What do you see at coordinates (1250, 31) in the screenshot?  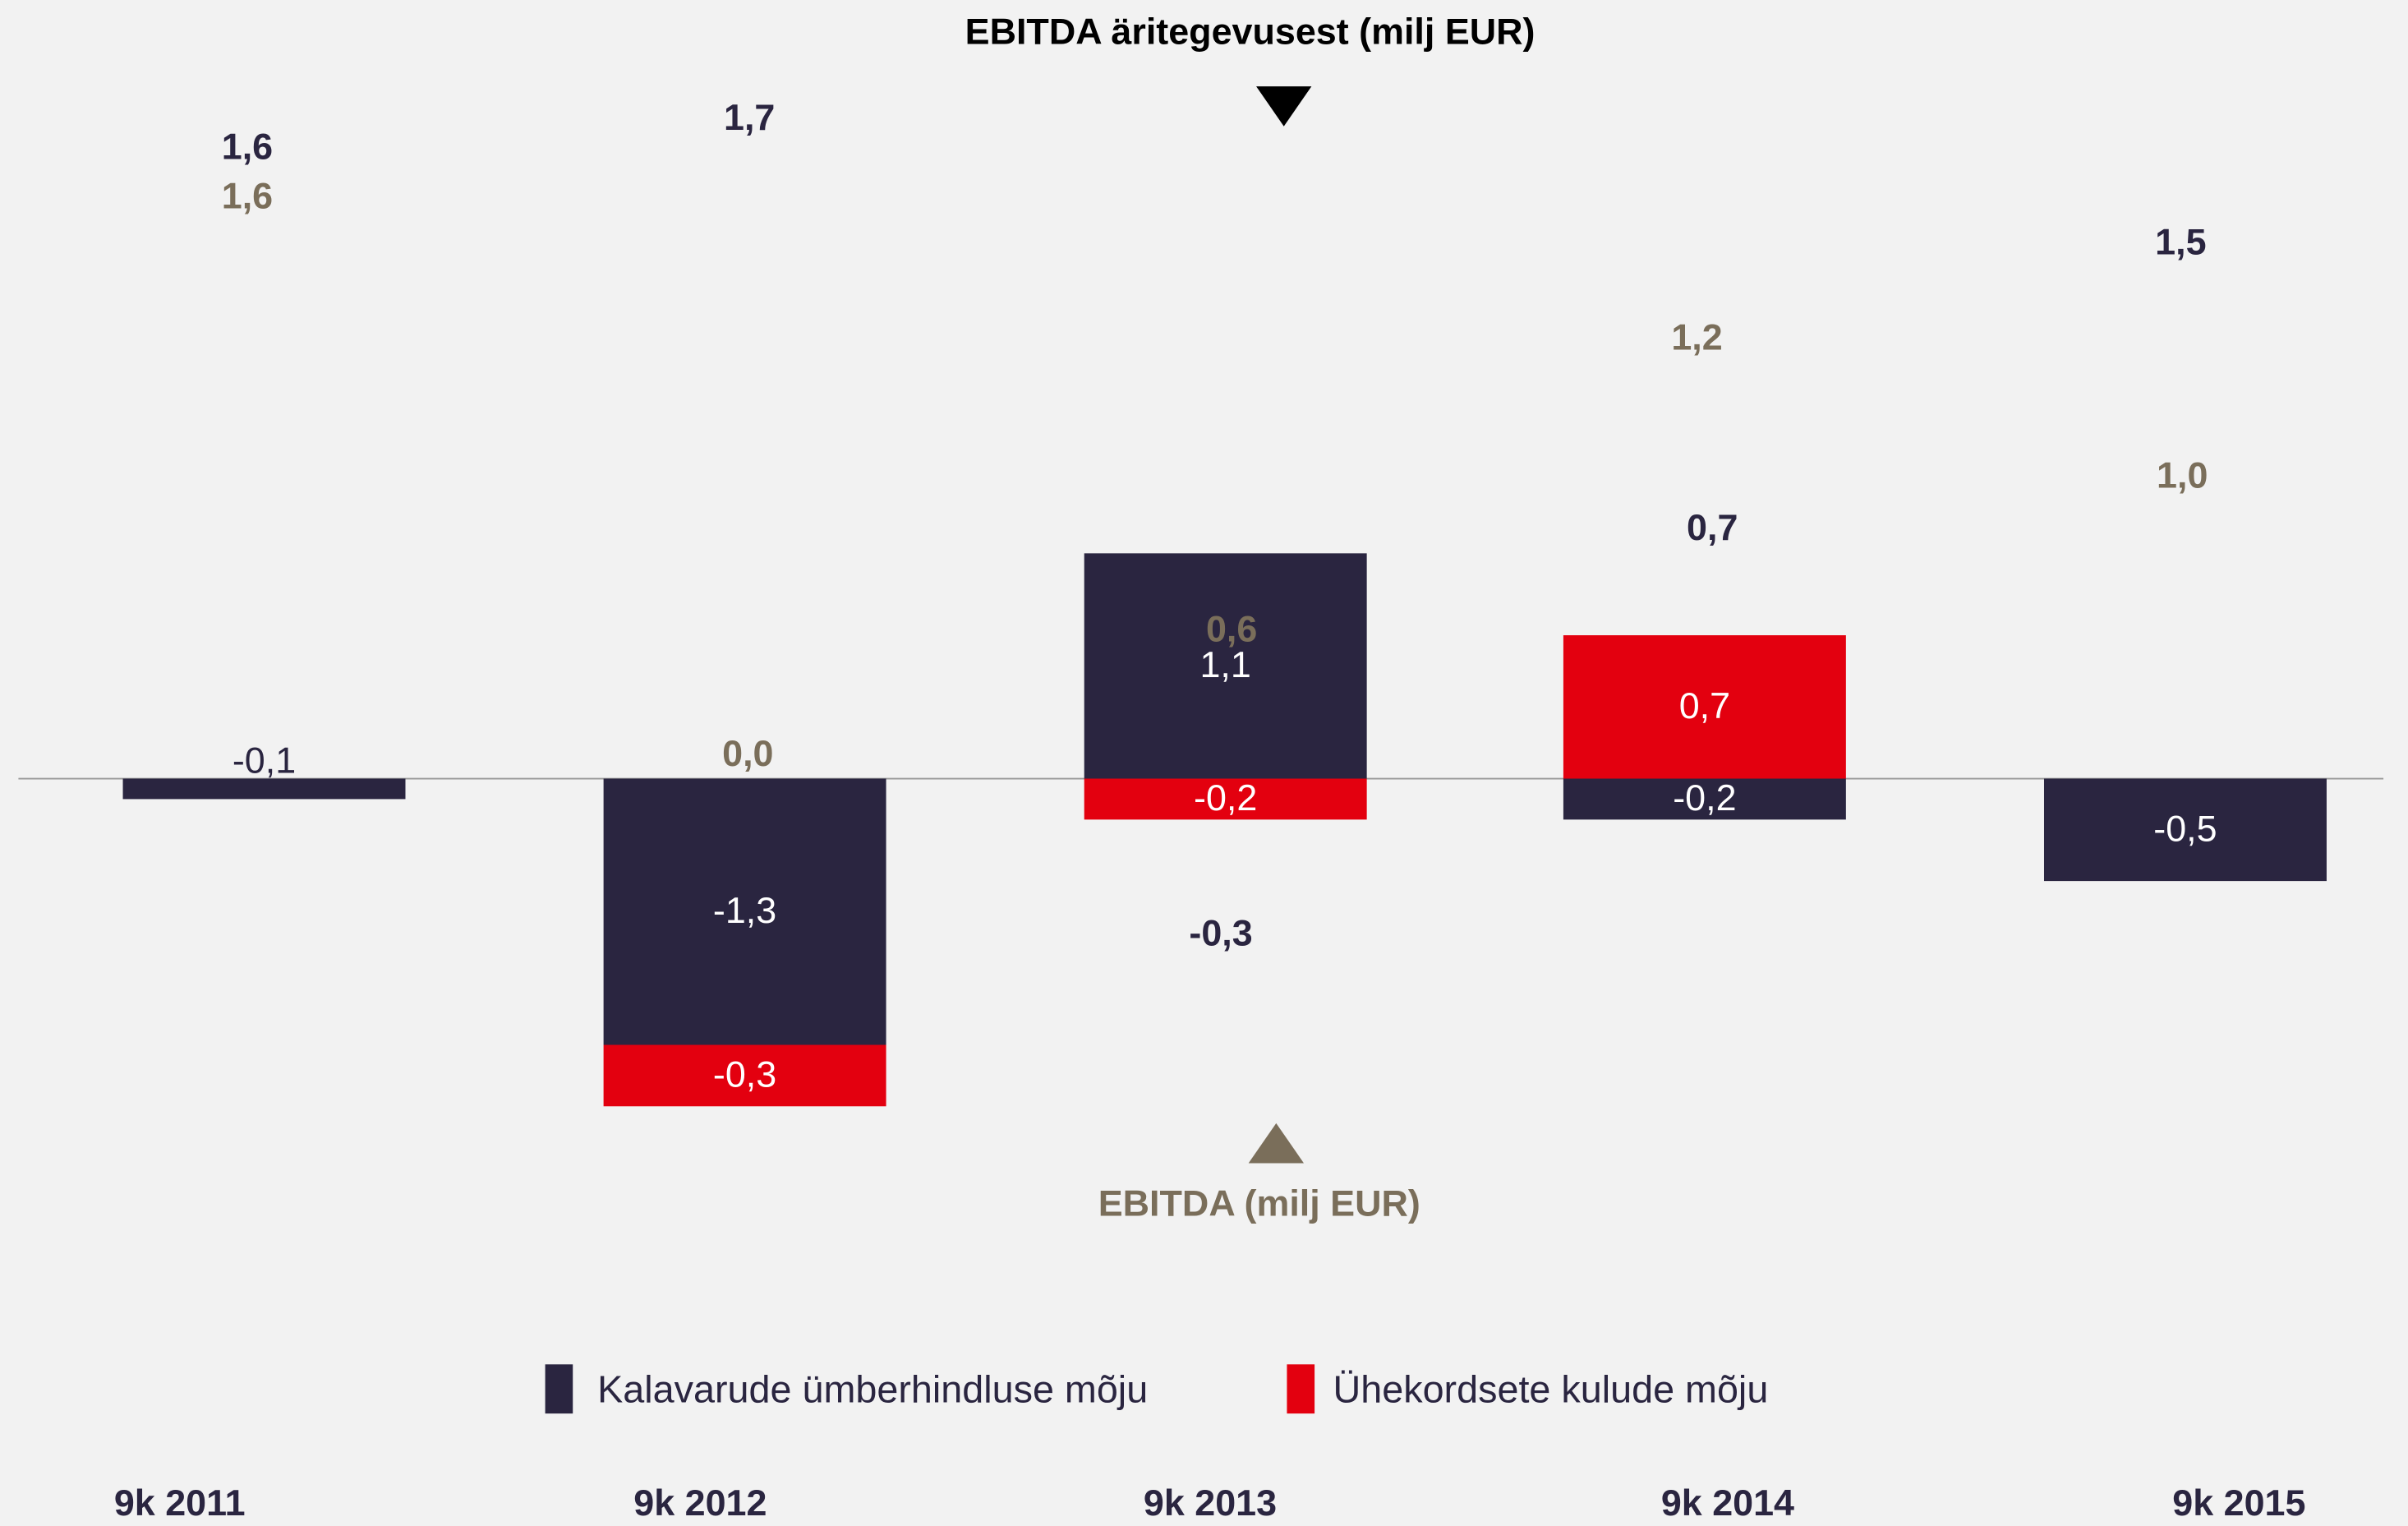 I see `annotation-name: EBITDA äritegevusest (milj EUR)` at bounding box center [1250, 31].